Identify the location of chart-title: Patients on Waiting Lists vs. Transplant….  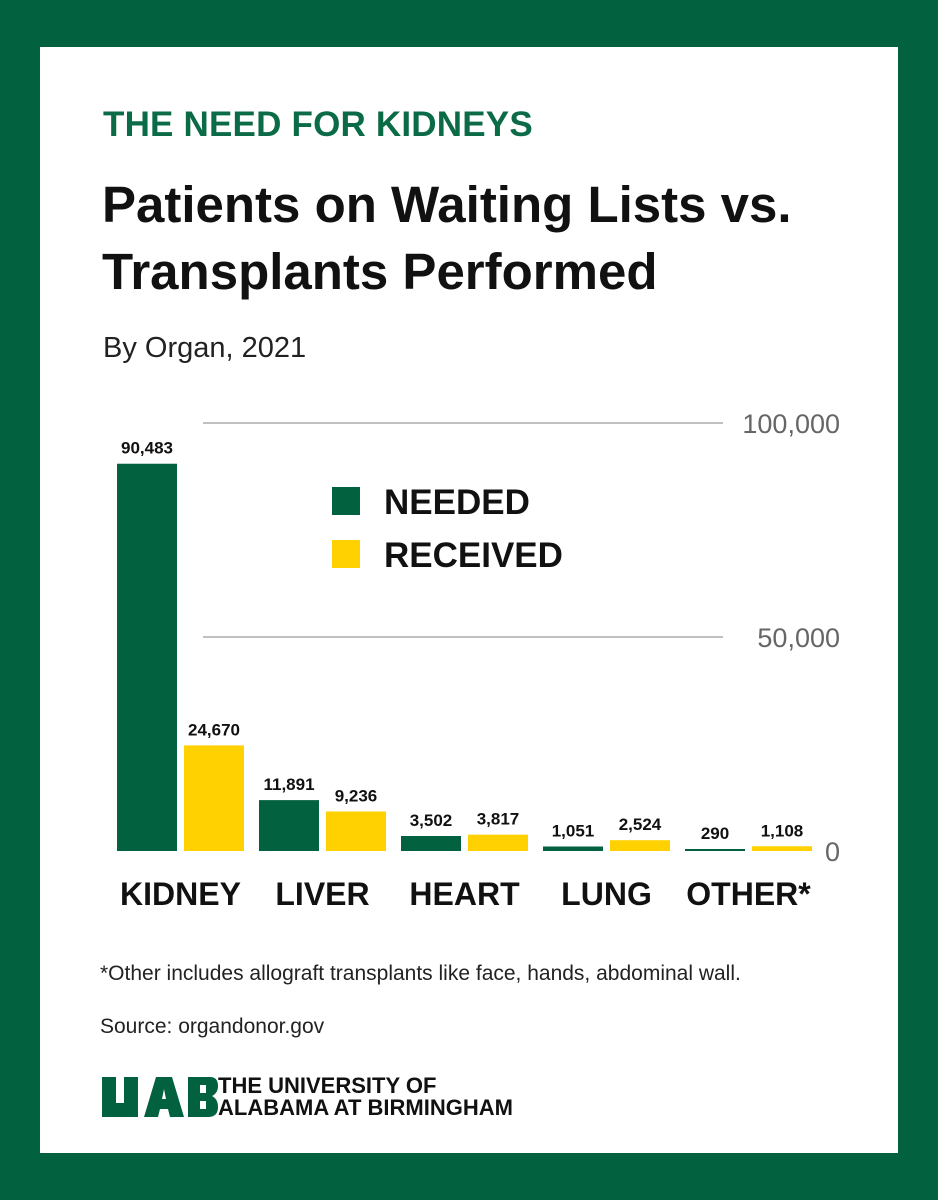
(447, 238).